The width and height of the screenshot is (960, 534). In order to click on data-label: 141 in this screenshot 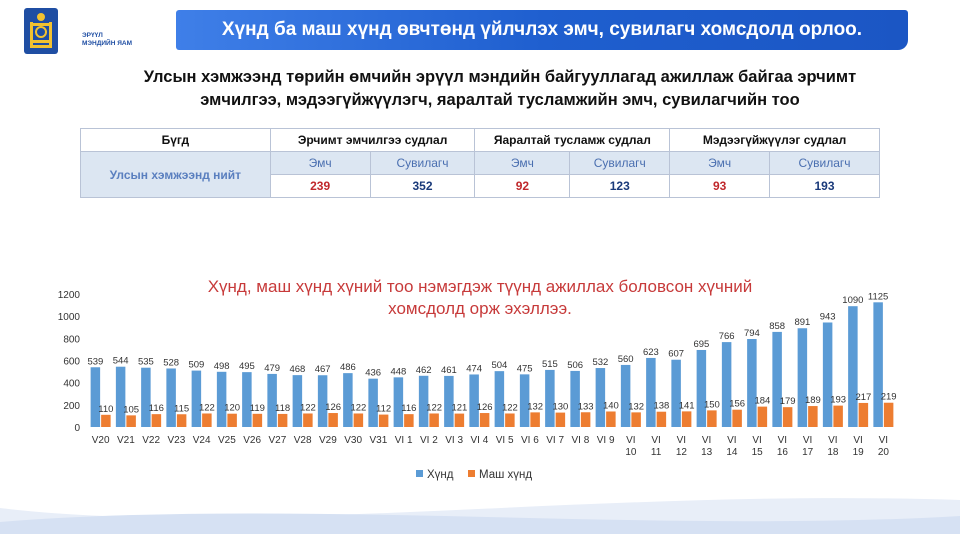, I will do `click(687, 405)`.